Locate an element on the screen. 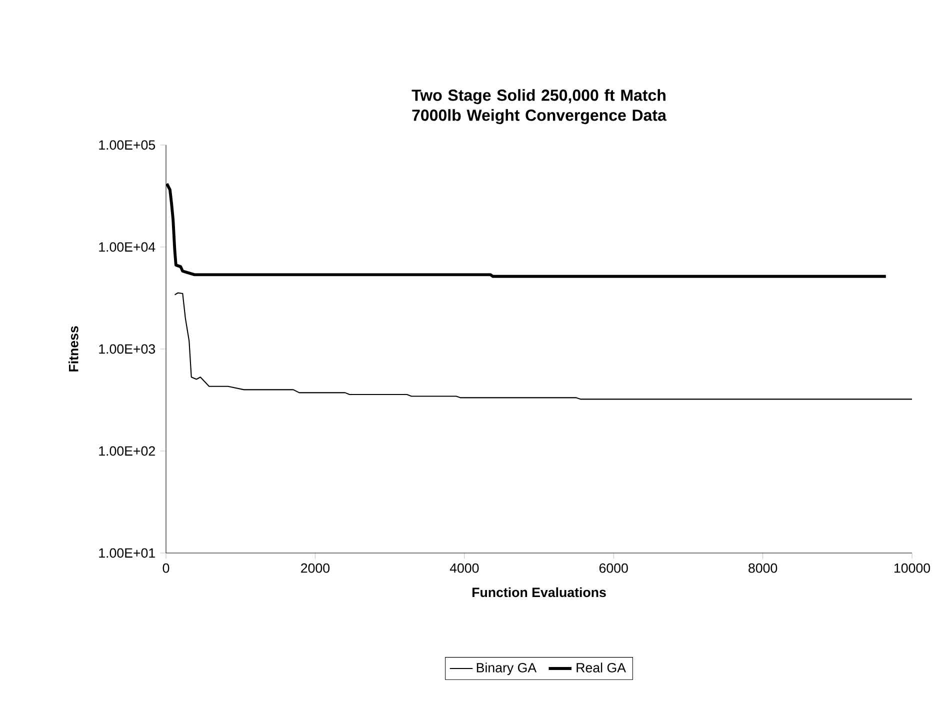  x-axis-title: Function Evaluations is located at coordinates (539, 592).